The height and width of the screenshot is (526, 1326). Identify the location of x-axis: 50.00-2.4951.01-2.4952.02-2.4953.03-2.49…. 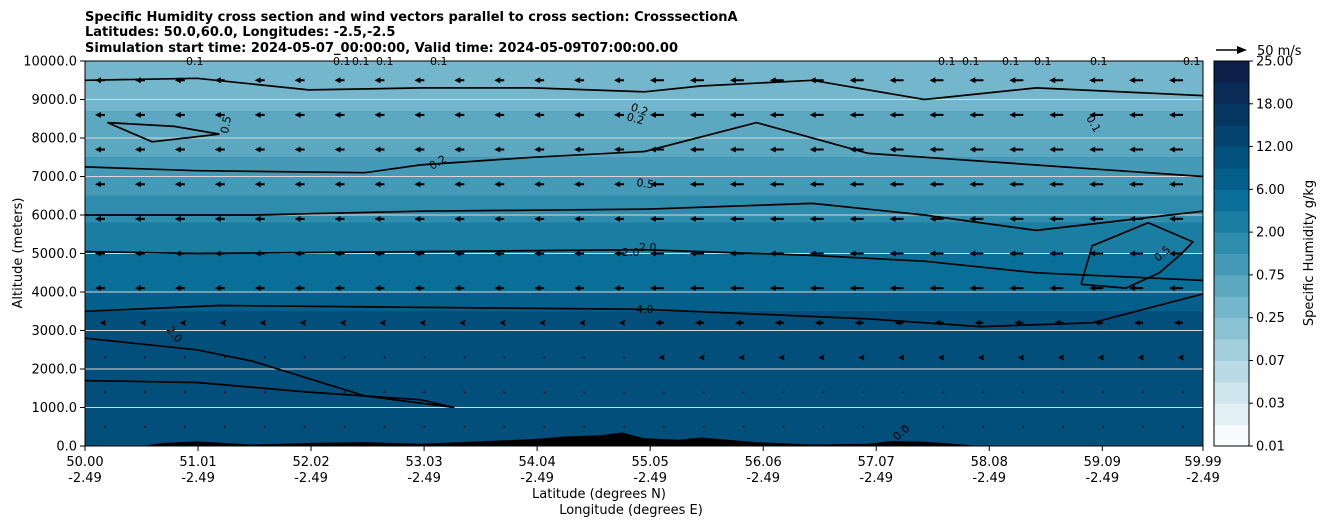
(644, 466).